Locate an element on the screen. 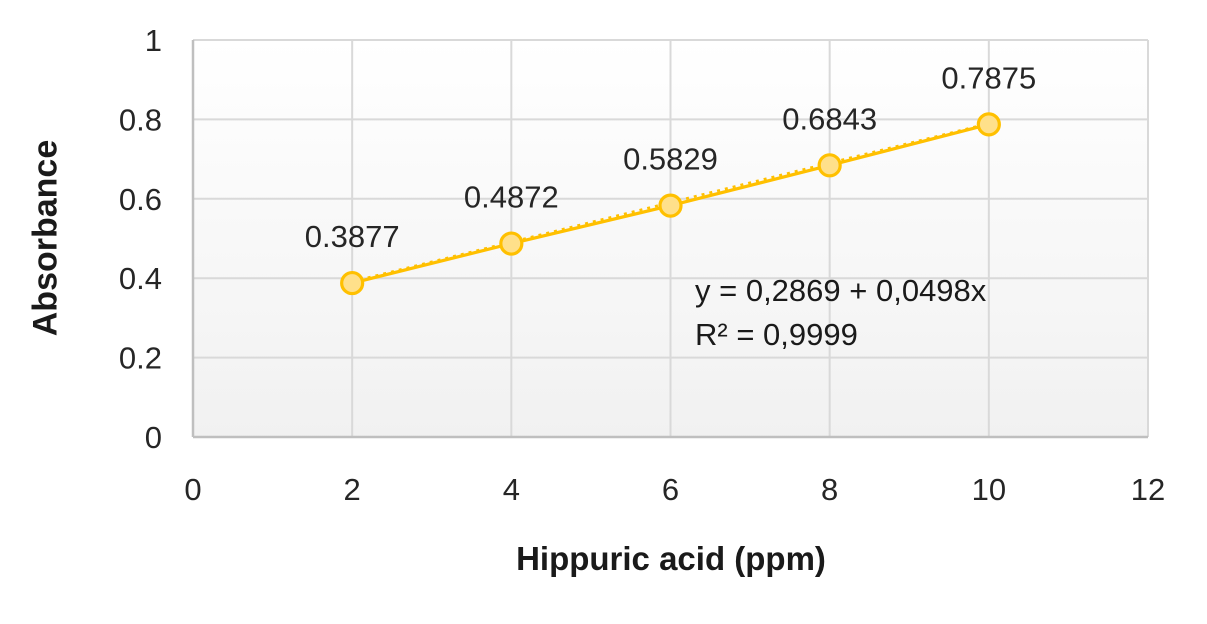 The height and width of the screenshot is (624, 1207). data-point-label: 0.5829 is located at coordinates (670, 159).